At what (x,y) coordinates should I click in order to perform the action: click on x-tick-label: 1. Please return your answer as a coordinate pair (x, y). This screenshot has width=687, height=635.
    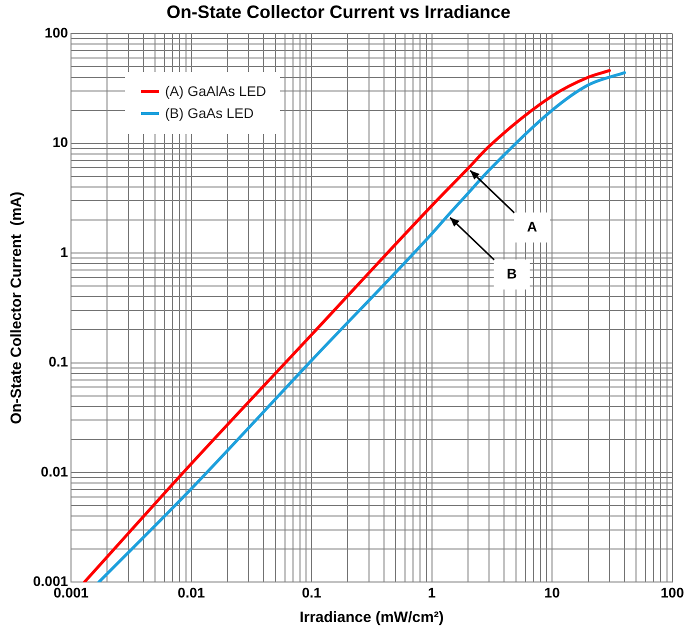
    Looking at the image, I should click on (432, 592).